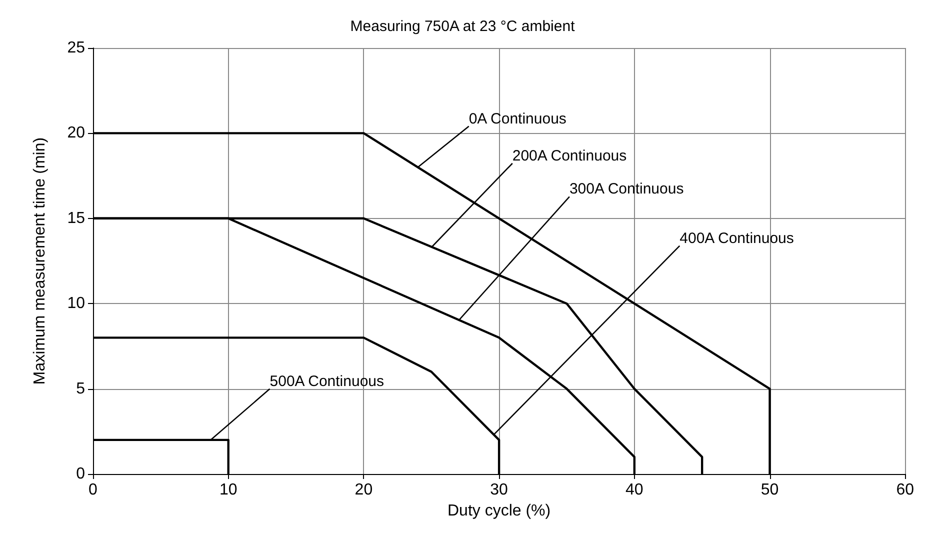 The height and width of the screenshot is (537, 925). What do you see at coordinates (499, 511) in the screenshot?
I see `x-axis-title: Duty cycle (%)` at bounding box center [499, 511].